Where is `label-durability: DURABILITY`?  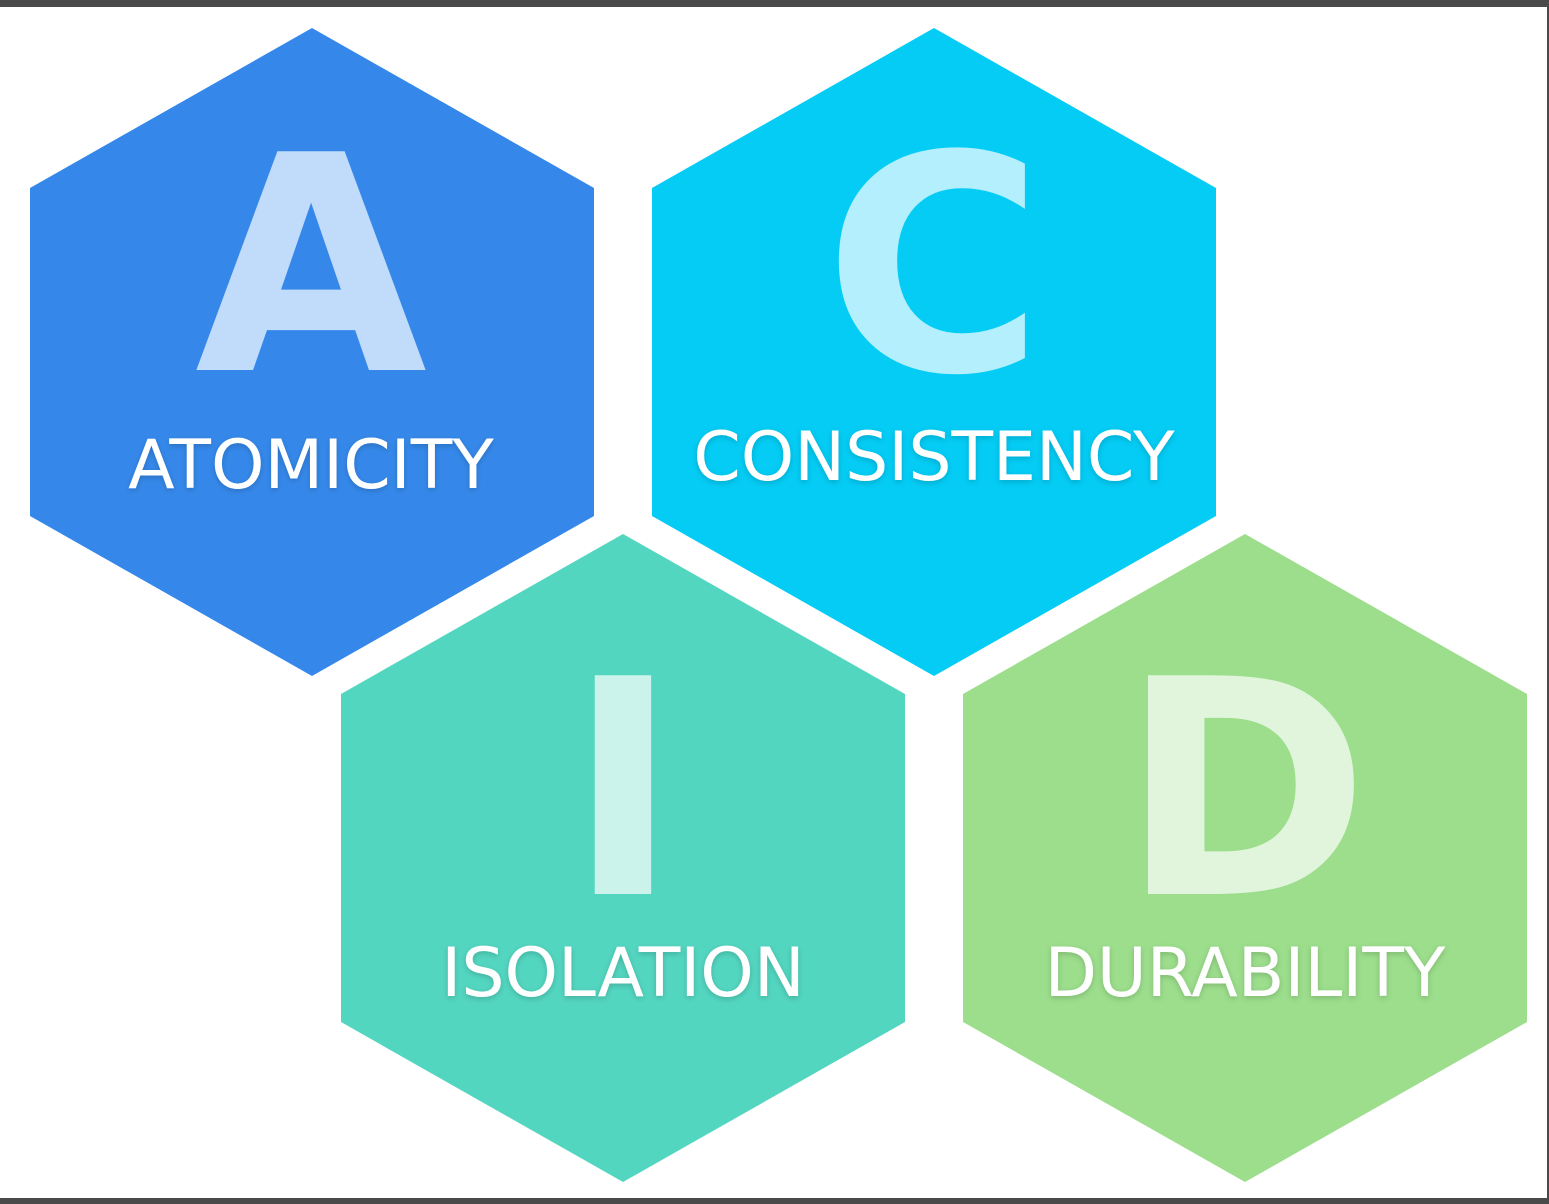 label-durability: DURABILITY is located at coordinates (1245, 973).